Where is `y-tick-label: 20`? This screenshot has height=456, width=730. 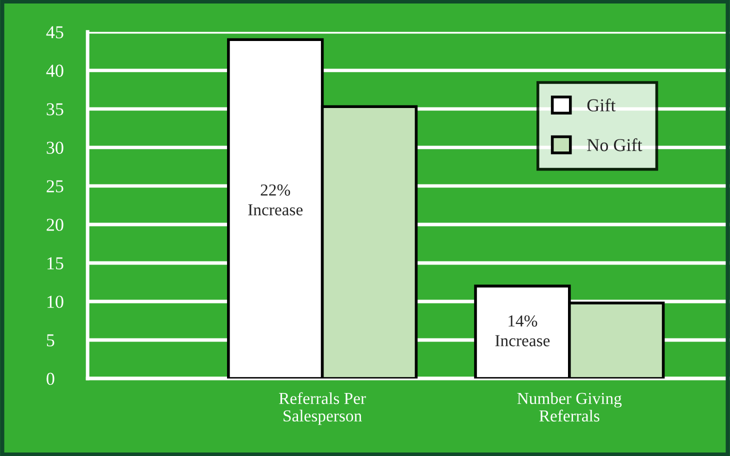
y-tick-label: 20 is located at coordinates (55, 224).